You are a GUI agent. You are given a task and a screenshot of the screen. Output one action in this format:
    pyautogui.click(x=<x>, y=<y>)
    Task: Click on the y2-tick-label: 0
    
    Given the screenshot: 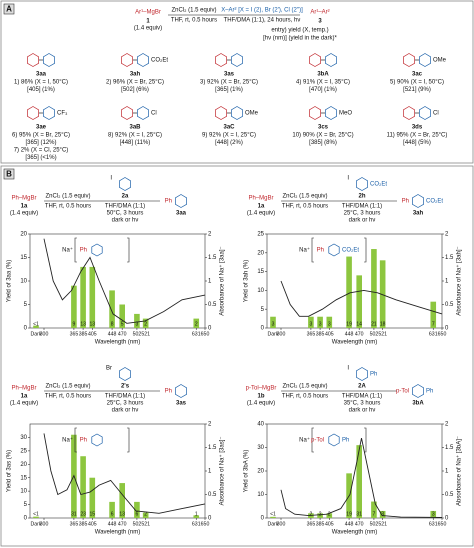 What is the action you would take?
    pyautogui.click(x=447, y=329)
    